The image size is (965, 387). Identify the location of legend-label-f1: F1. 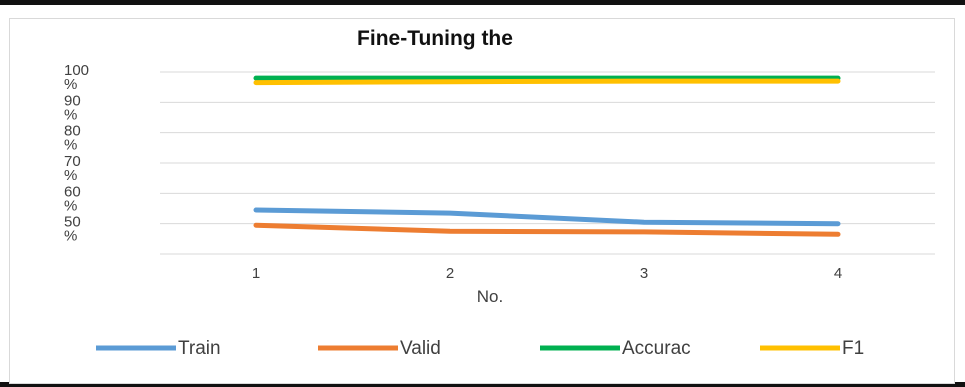
(853, 348).